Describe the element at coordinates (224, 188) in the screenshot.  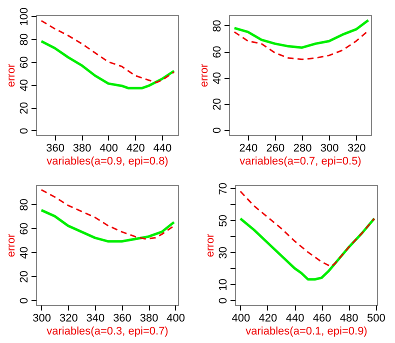
I see `y-tick-label: 70` at that location.